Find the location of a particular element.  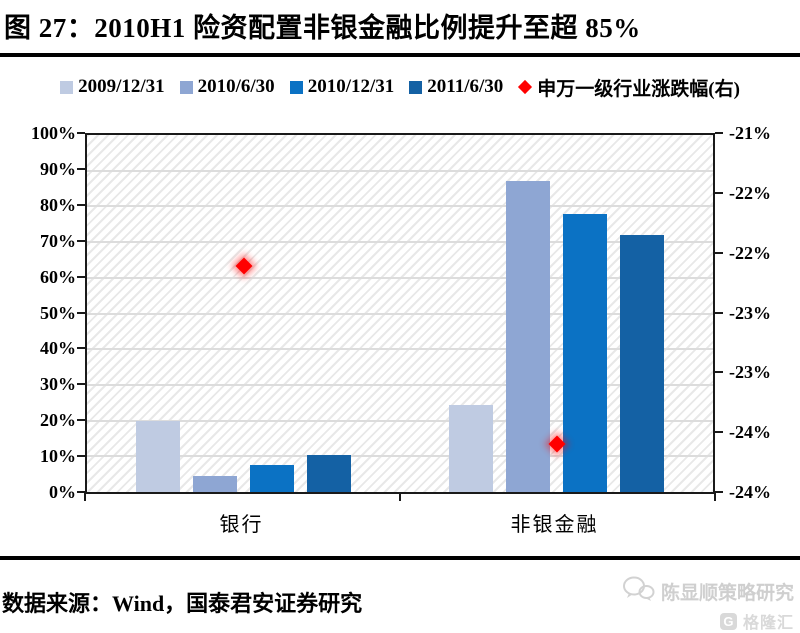

legend-item-scatter: 申万一级行业涨跌幅(右) is located at coordinates (629, 87).